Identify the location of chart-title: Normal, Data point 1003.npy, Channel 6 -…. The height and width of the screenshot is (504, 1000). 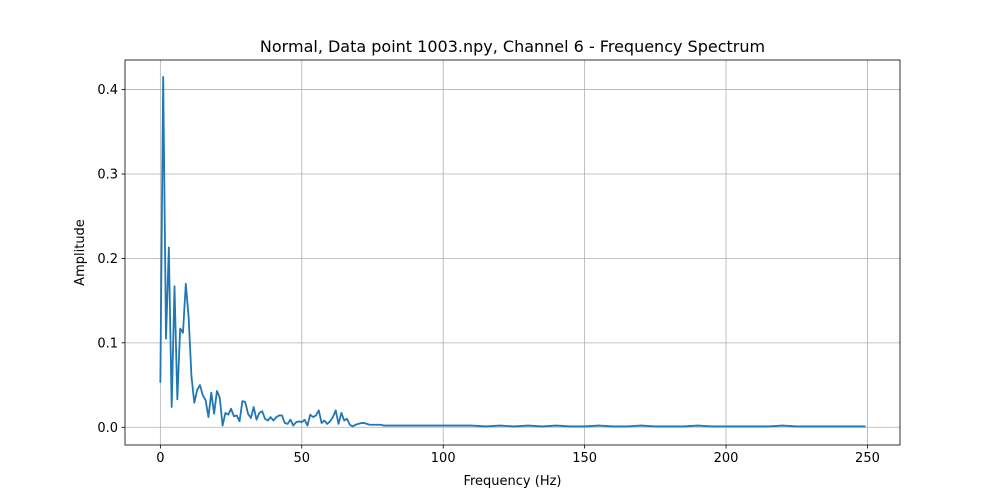
(512, 46).